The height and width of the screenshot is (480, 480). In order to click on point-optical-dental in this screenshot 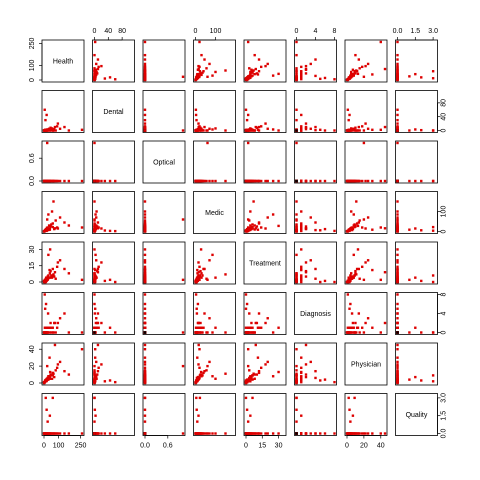, I will do `click(115, 181)`.